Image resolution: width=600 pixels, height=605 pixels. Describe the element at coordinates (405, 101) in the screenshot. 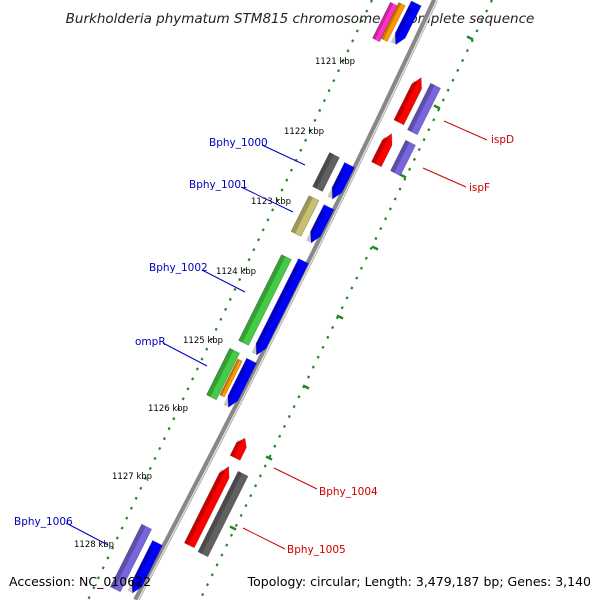

I see `gene-feature-ispd-shade` at that location.